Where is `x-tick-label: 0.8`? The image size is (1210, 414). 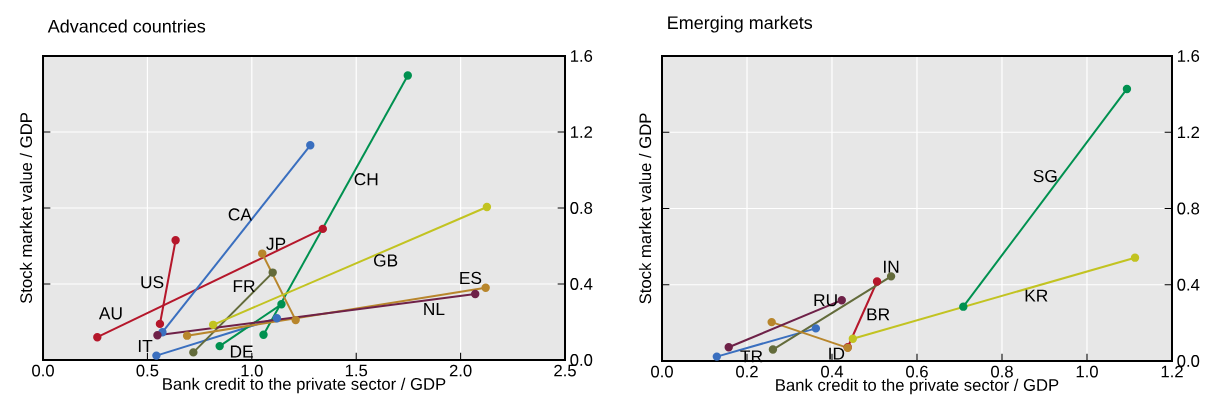
x-tick-label: 0.8 is located at coordinates (1002, 371).